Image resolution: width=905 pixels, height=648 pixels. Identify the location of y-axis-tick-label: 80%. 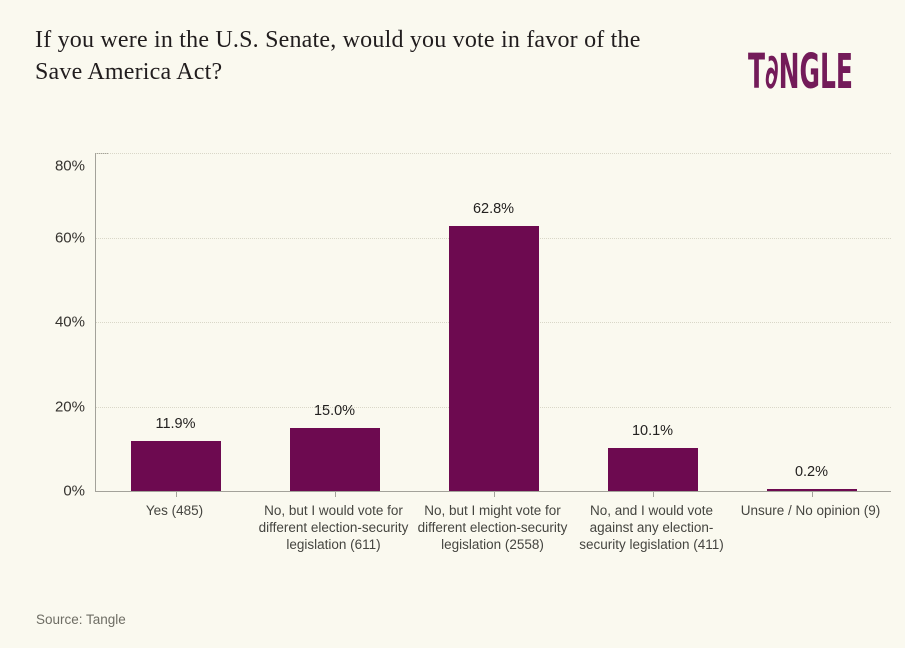
(69, 166).